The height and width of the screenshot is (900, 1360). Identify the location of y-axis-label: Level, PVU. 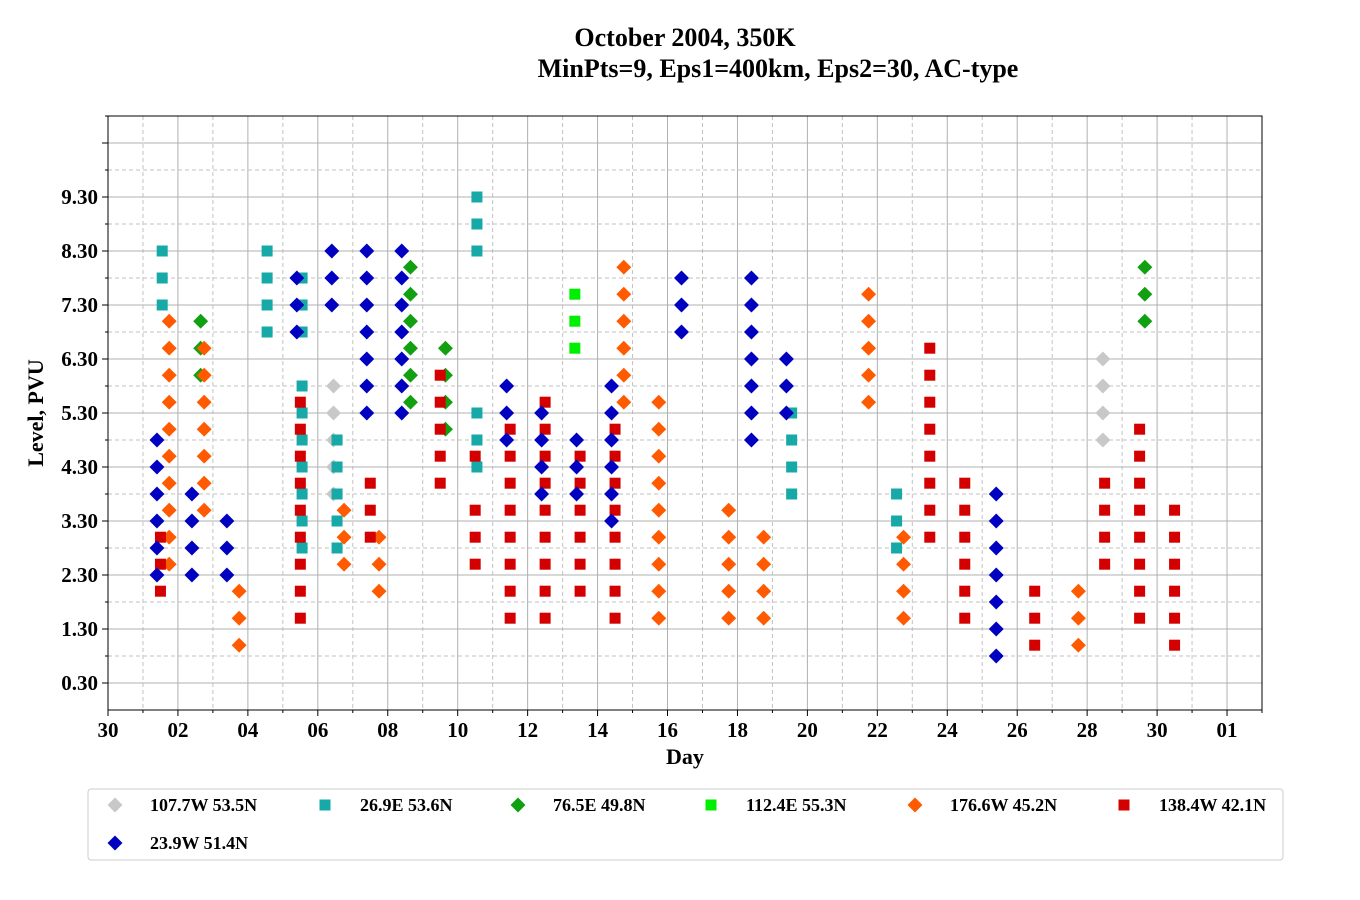
(35, 413).